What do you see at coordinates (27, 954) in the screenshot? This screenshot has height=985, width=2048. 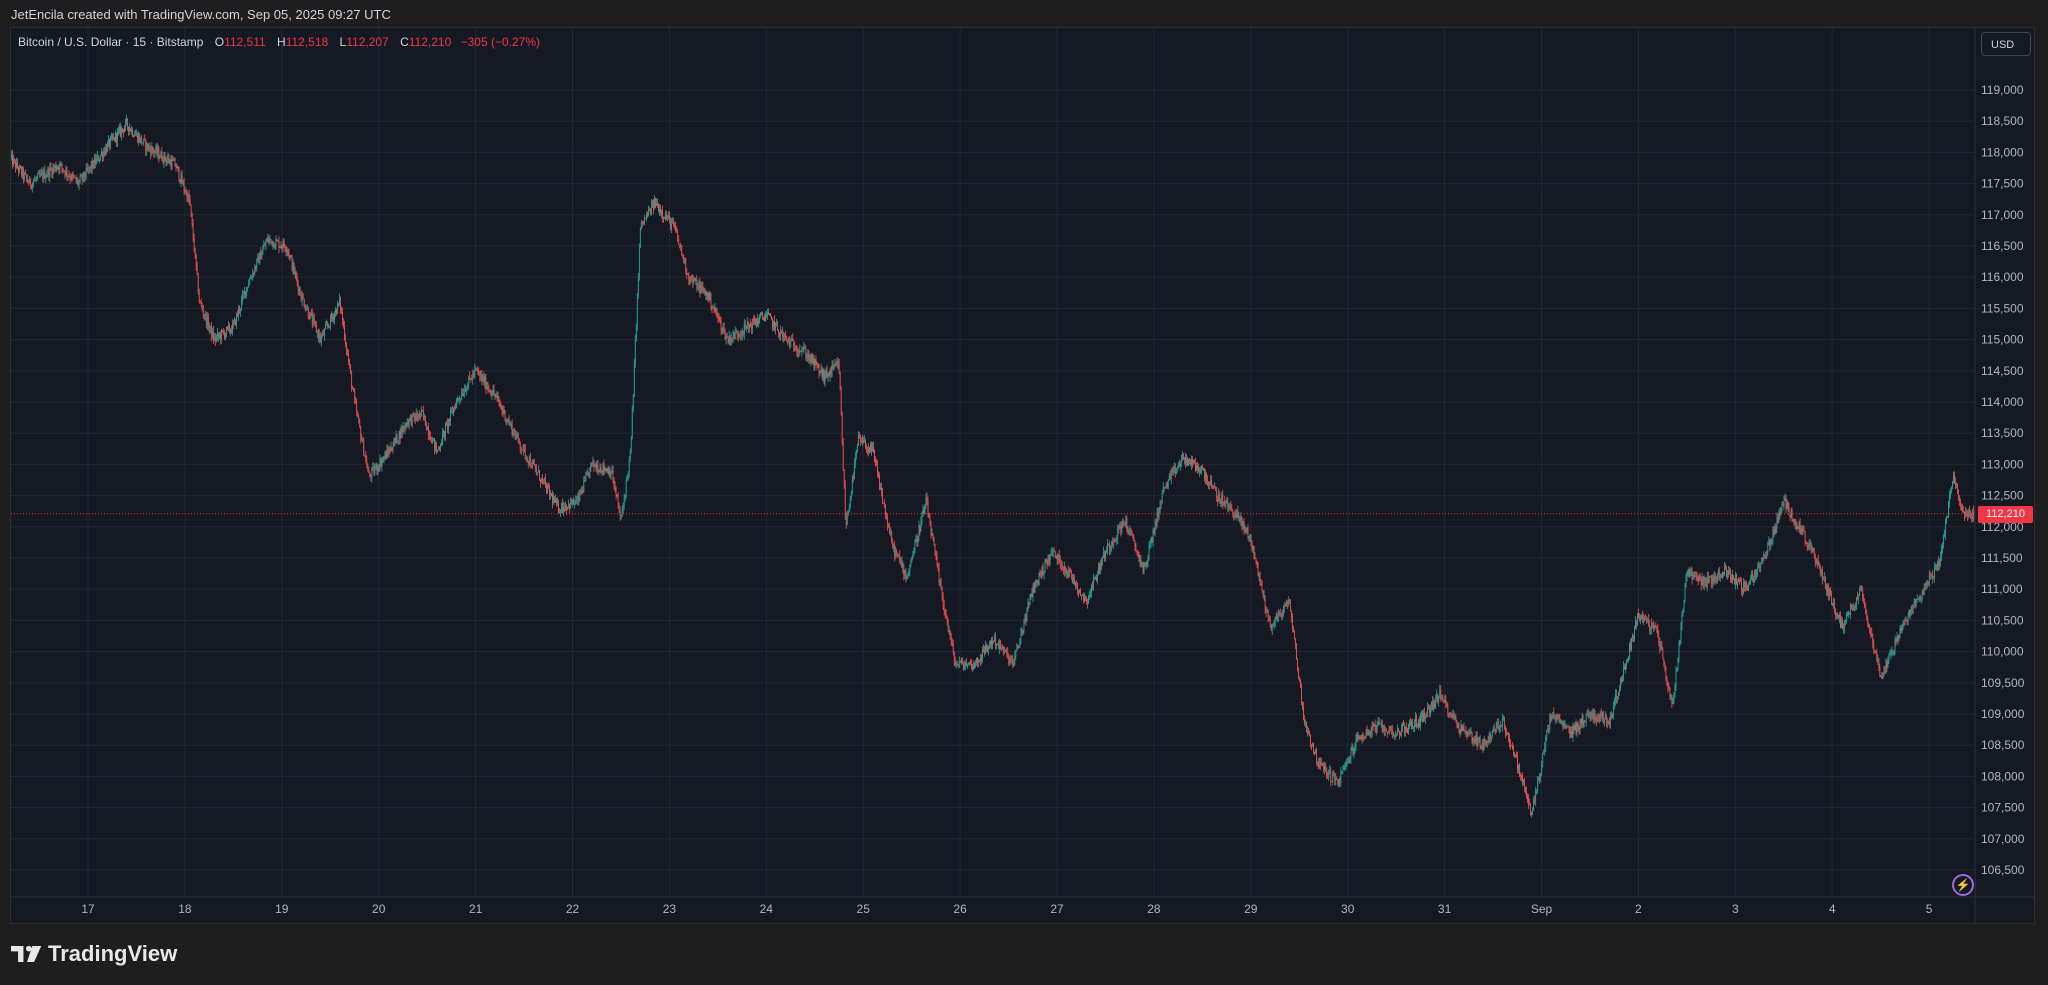 I see `tradingview-logo-icon` at bounding box center [27, 954].